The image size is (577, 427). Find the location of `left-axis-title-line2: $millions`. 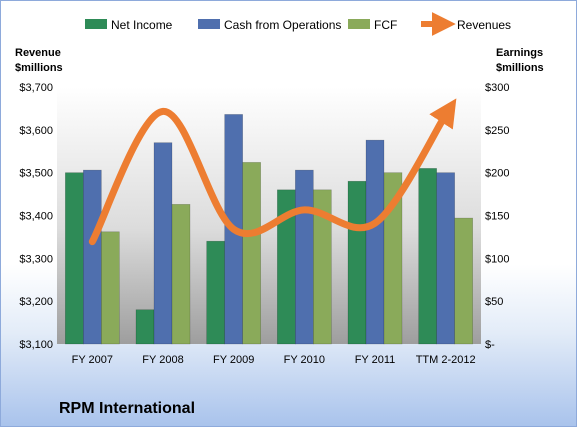

left-axis-title-line2: $millions is located at coordinates (39, 68).